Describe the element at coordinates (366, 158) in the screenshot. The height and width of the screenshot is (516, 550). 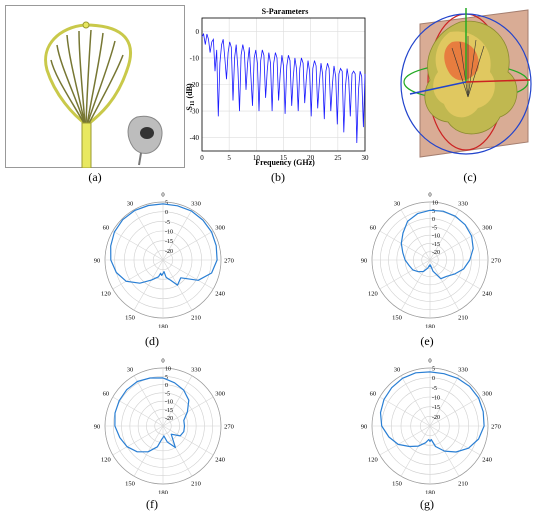
I see `chart-b-xtick-label: 30` at that location.